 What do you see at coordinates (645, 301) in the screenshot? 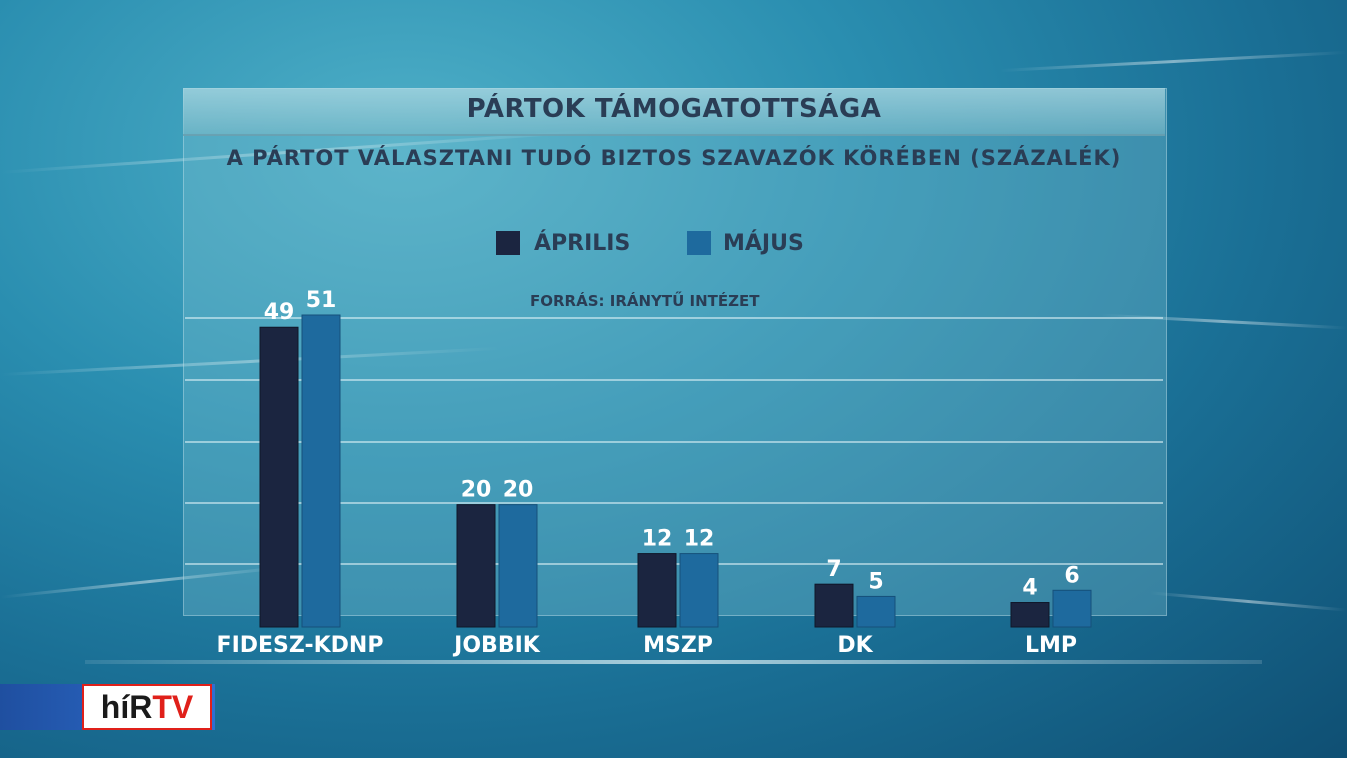
I see `source-note: FORRÁS: IRÁNYTŰ INTÉZET` at bounding box center [645, 301].